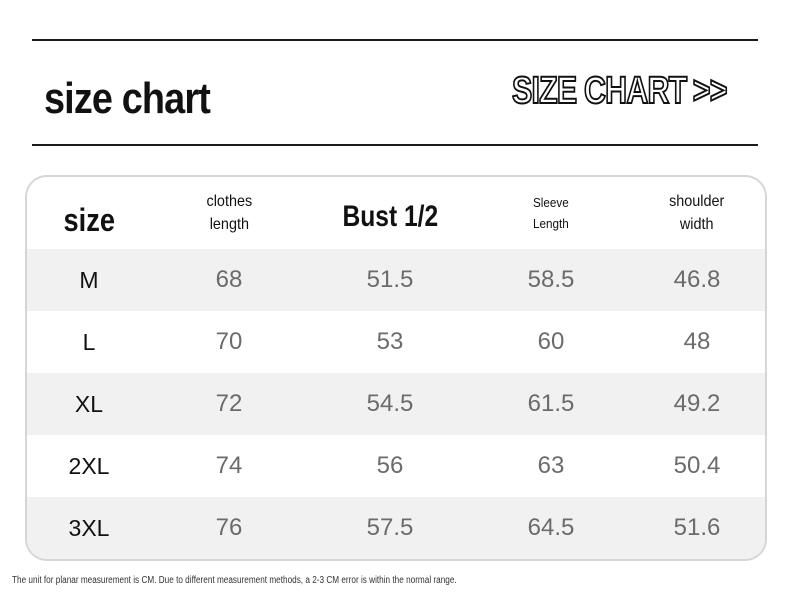 This screenshot has width=790, height=614. I want to click on header-size: size, so click(89, 219).